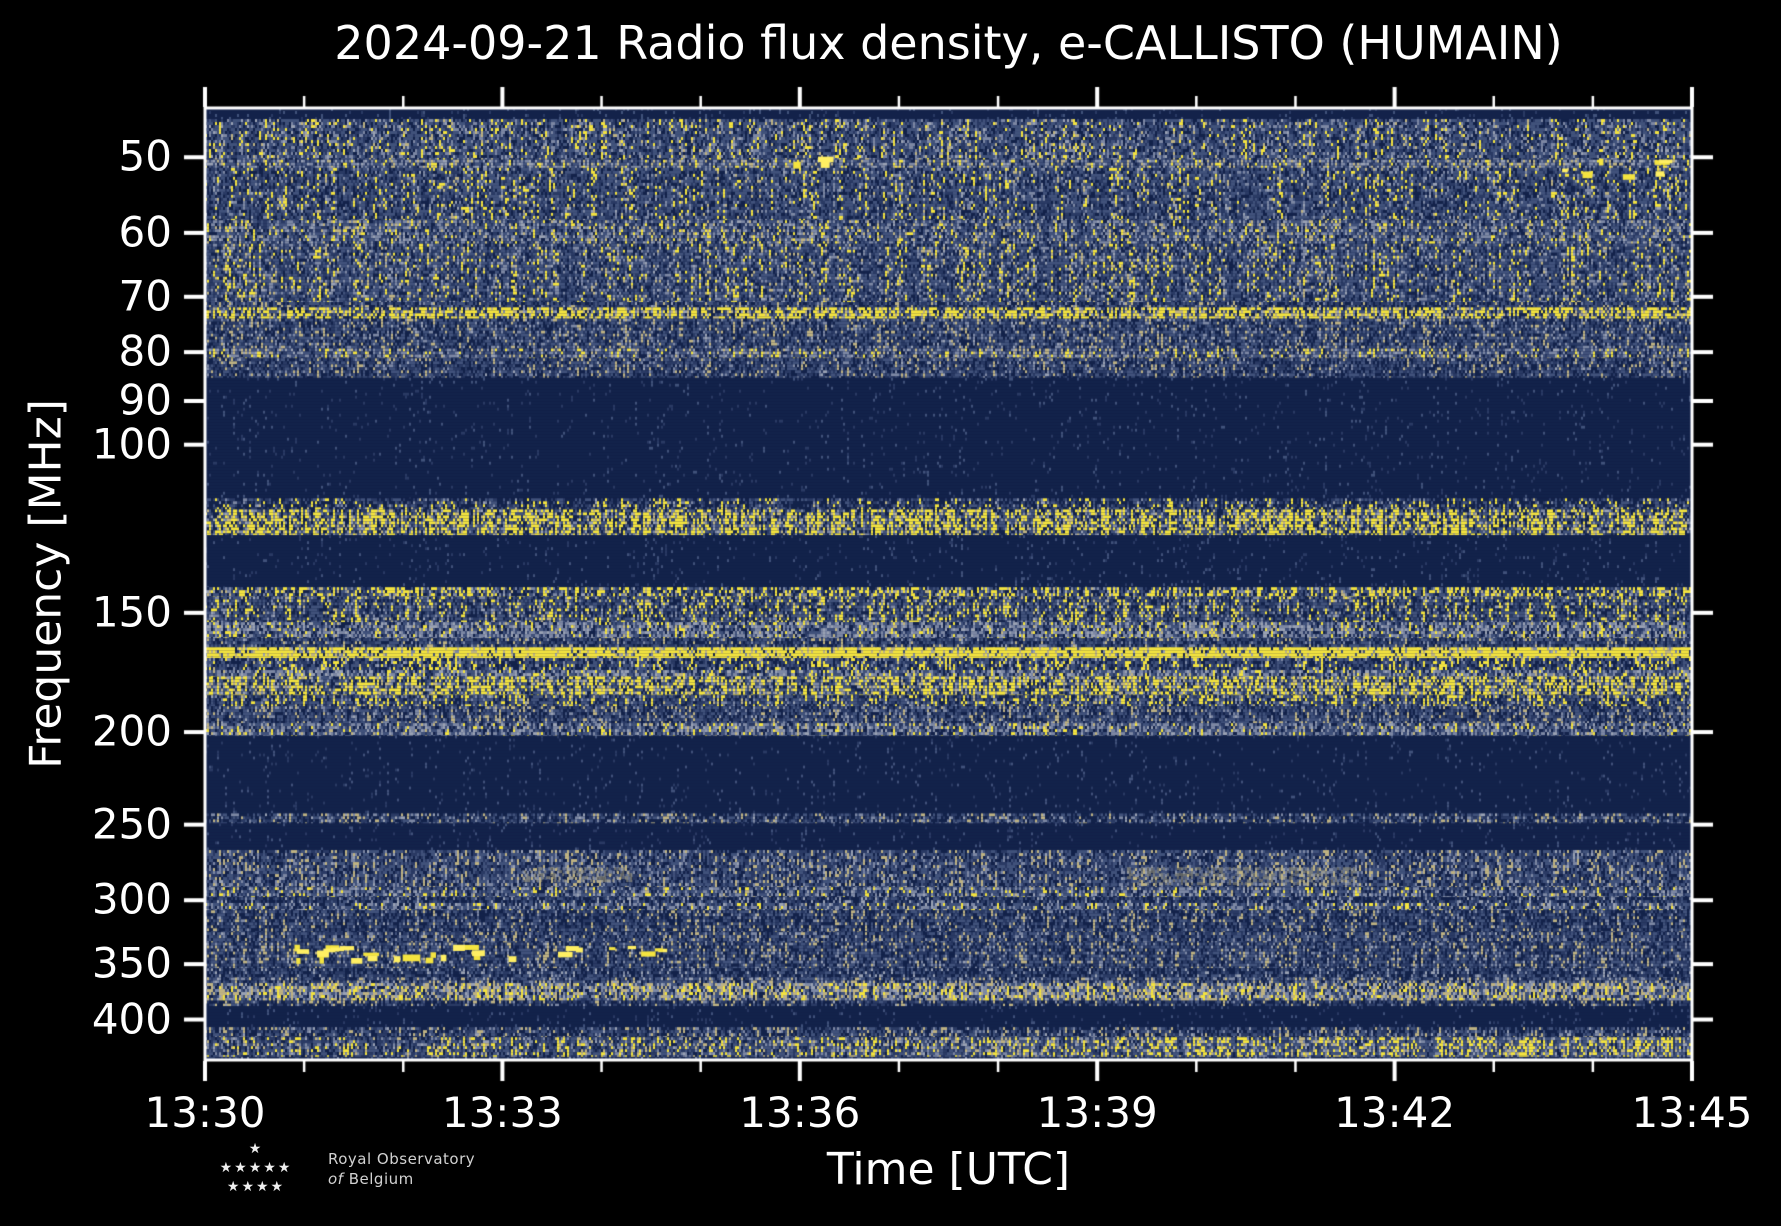 The image size is (1781, 1226). Describe the element at coordinates (131, 444) in the screenshot. I see `y-tick-label: 100` at that location.